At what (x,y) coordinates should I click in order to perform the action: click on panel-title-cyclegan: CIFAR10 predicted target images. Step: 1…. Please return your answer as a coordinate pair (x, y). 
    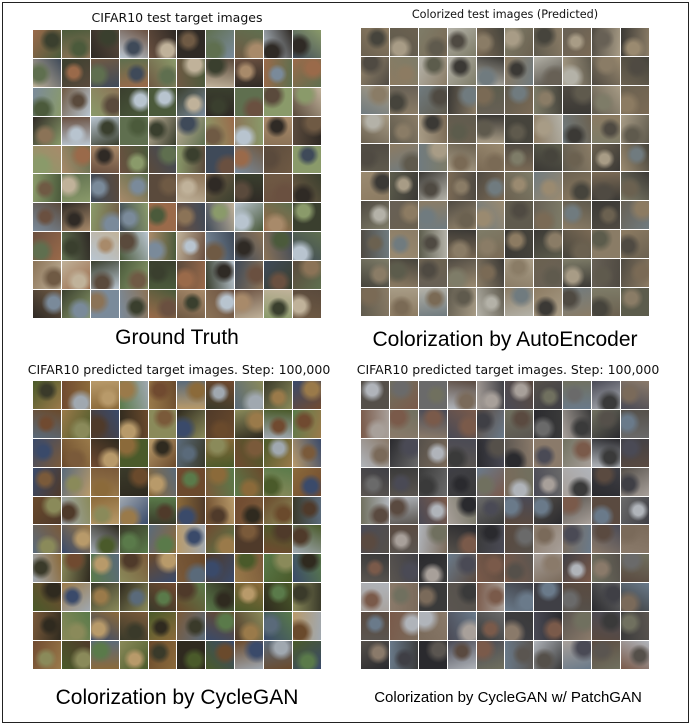
    Looking at the image, I should click on (179, 369).